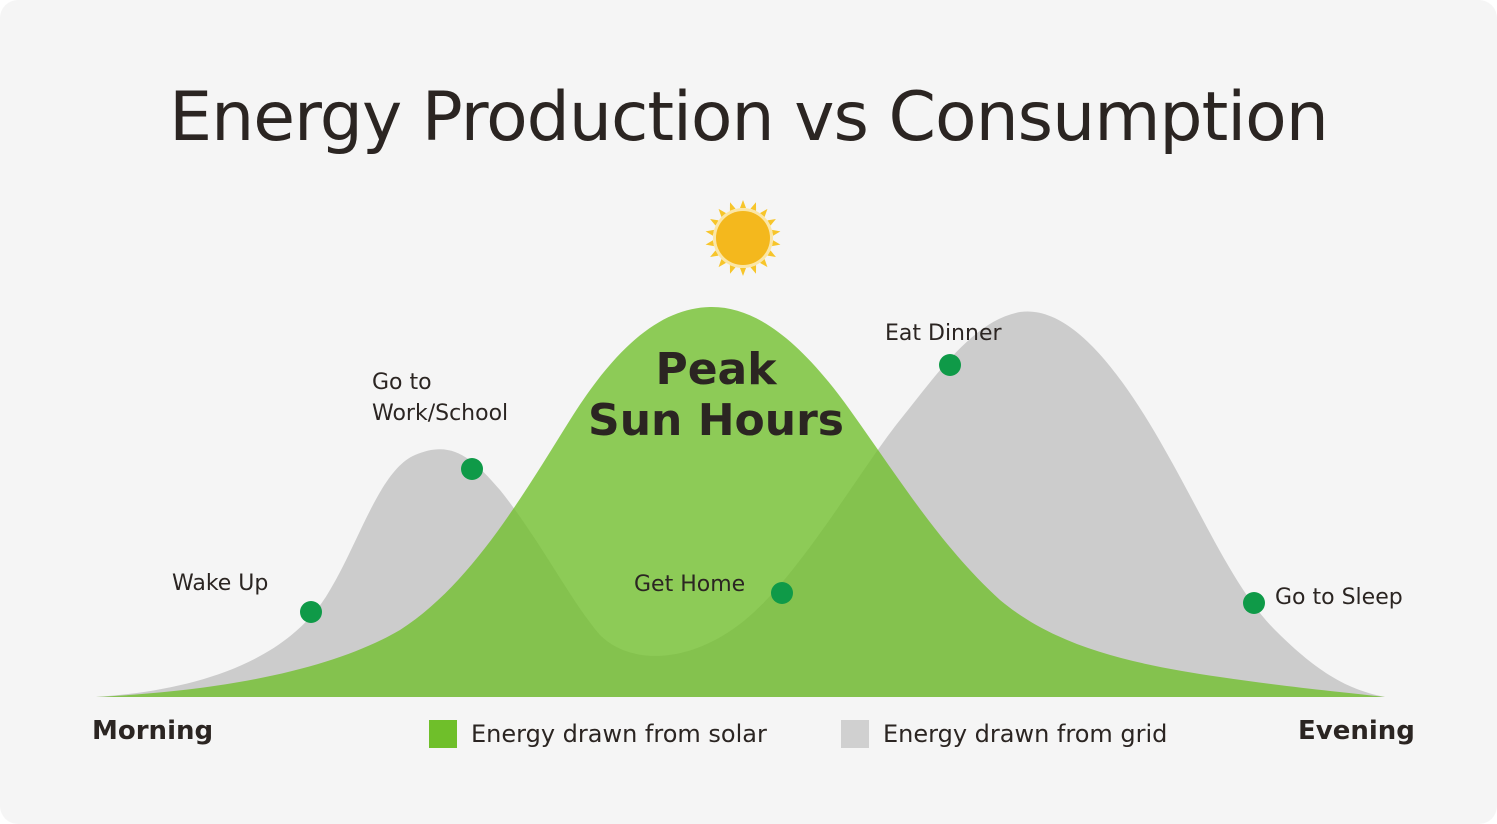  Describe the element at coordinates (716, 369) in the screenshot. I see `peak-label-line1: Peak` at that location.